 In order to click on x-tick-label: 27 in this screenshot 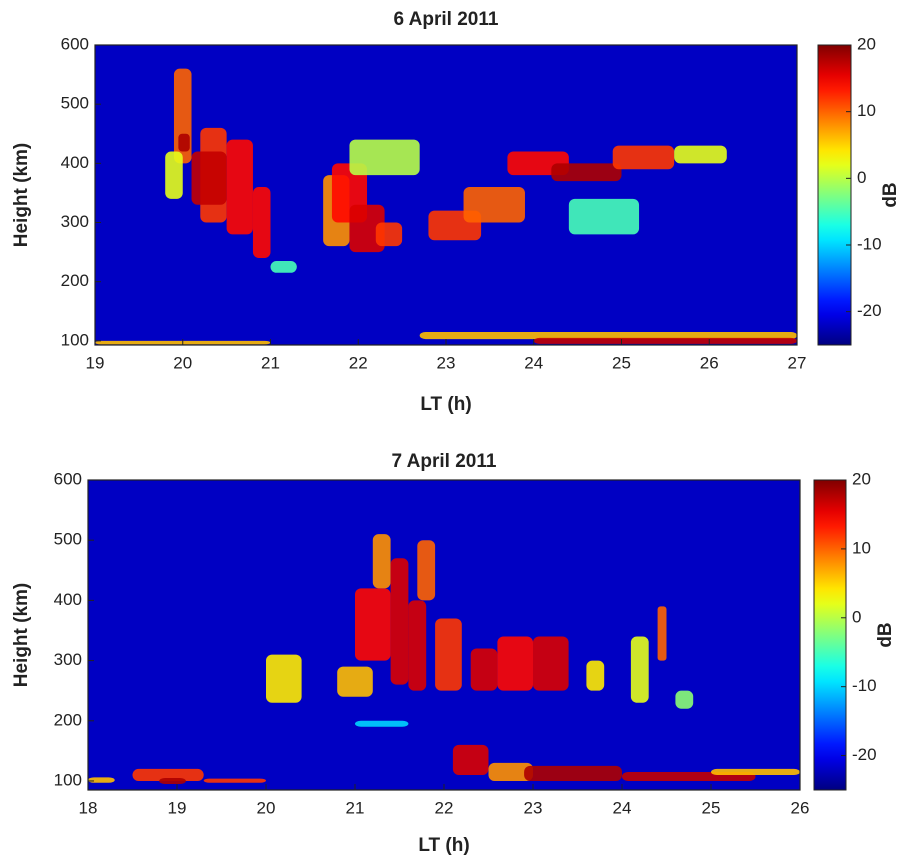, I will do `click(797, 362)`.